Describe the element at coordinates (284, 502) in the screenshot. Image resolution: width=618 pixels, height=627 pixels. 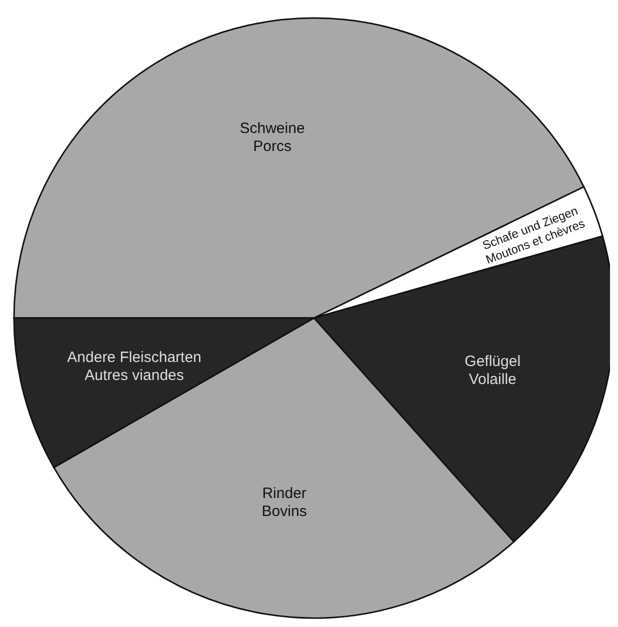
I see `slice-label: Rinder Bovins` at that location.